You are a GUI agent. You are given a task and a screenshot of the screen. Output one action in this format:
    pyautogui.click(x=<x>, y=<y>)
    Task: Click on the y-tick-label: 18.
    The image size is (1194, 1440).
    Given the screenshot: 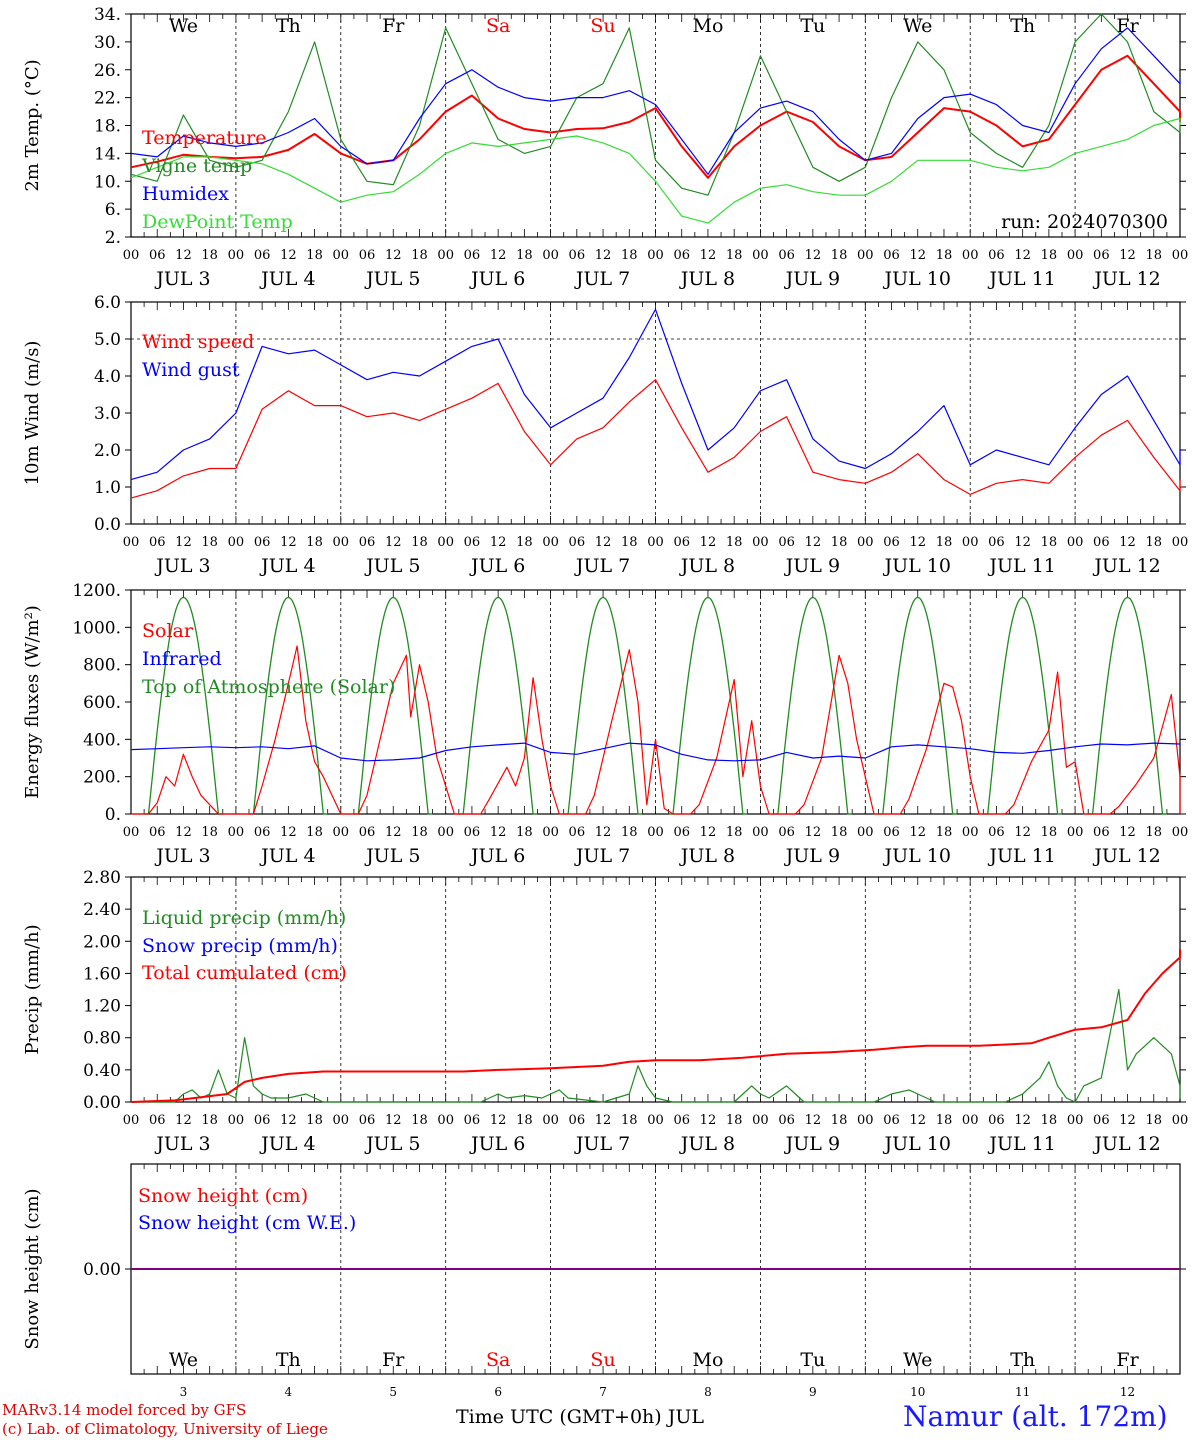 What is the action you would take?
    pyautogui.click(x=107, y=127)
    